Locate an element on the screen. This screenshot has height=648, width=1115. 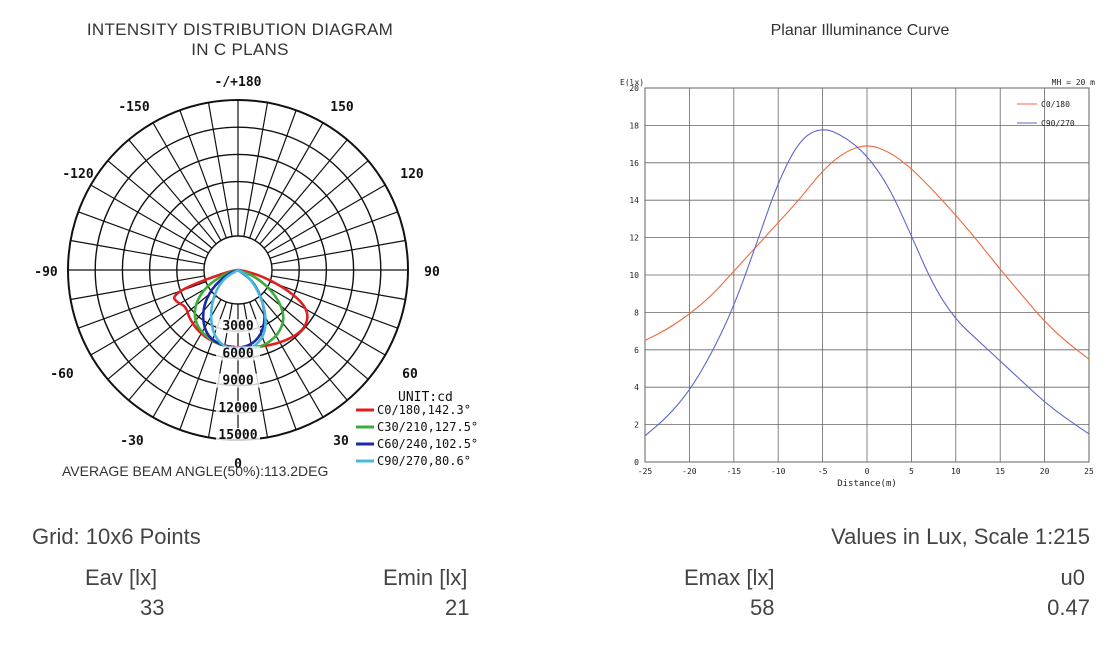
unit-label: UNIT:cd is located at coordinates (425, 397).